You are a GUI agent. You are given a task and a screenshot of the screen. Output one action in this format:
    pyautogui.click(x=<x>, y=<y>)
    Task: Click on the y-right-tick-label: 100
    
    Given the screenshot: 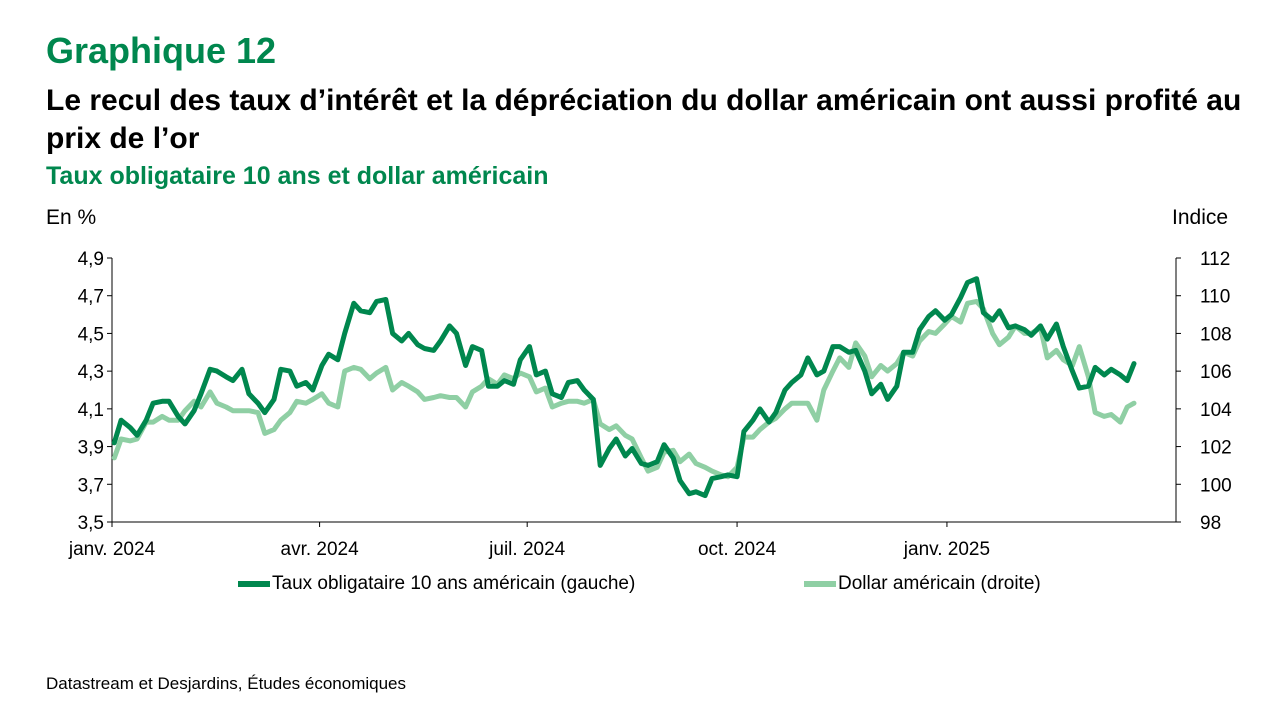 What is the action you would take?
    pyautogui.click(x=1216, y=485)
    